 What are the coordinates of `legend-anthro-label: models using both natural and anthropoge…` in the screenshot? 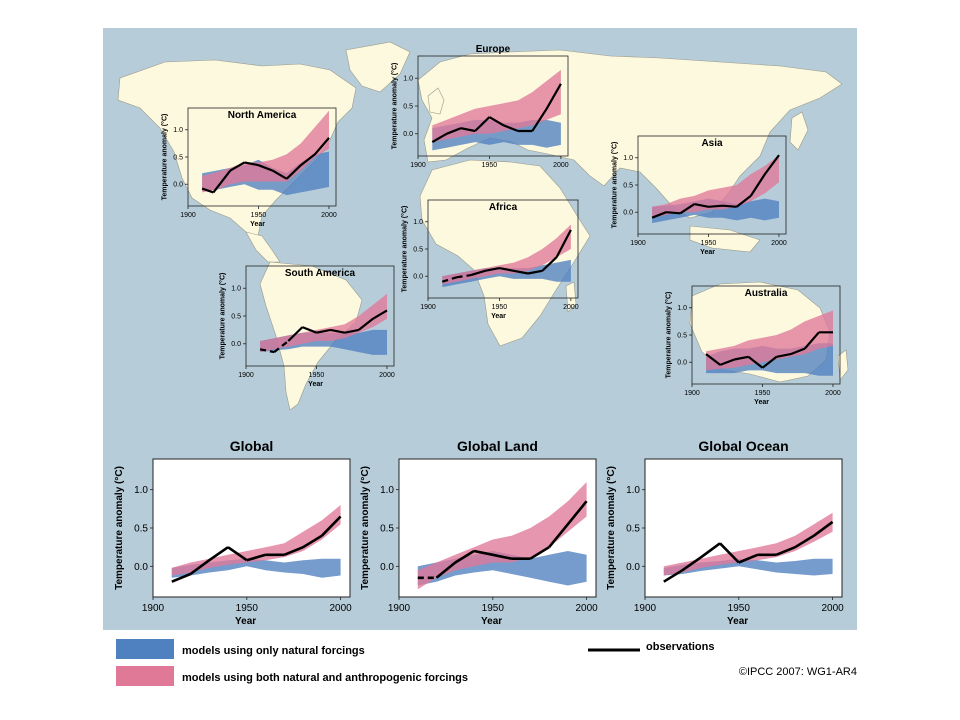 It's located at (325, 678).